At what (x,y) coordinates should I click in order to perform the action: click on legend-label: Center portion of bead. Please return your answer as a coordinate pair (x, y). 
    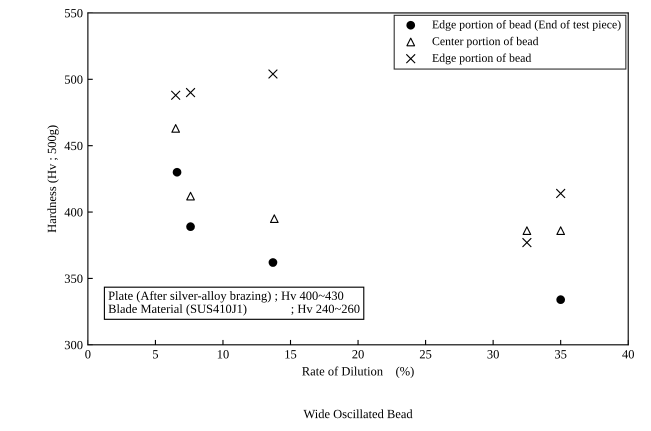
    Looking at the image, I should click on (485, 42).